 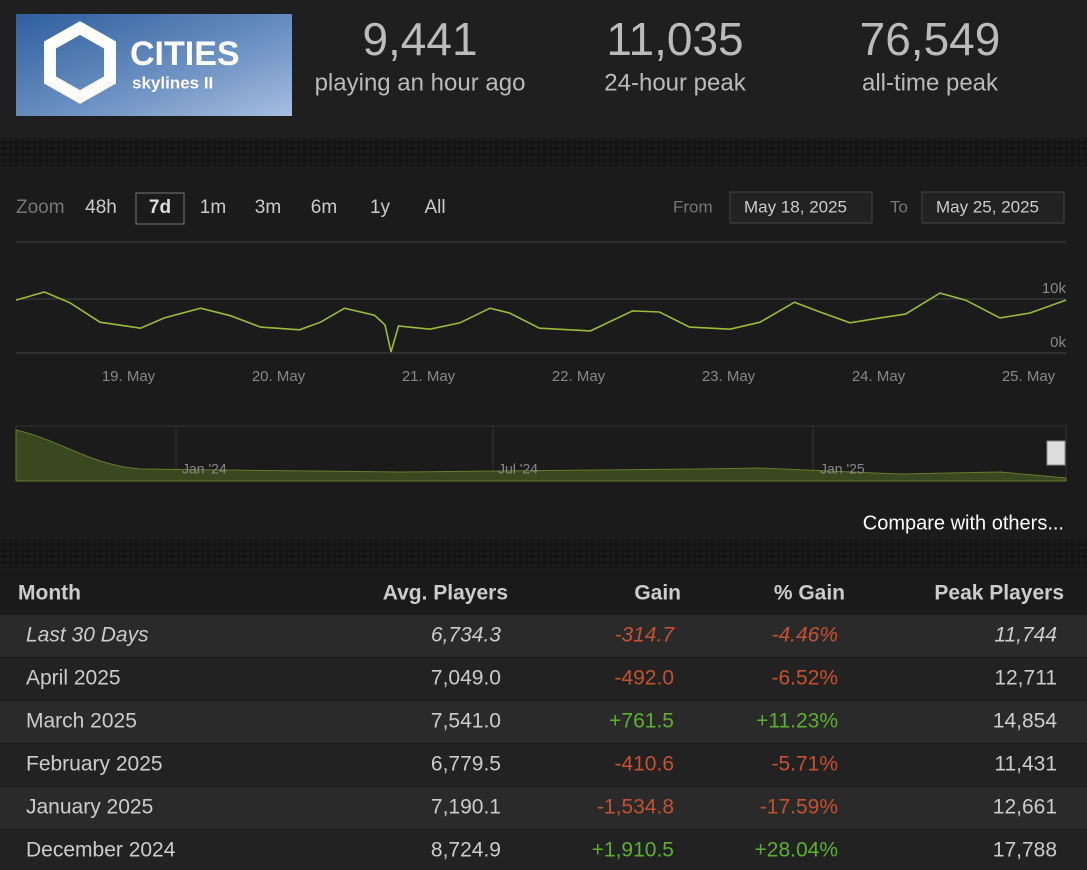 I want to click on column-header: Avg. Players, so click(x=445, y=593).